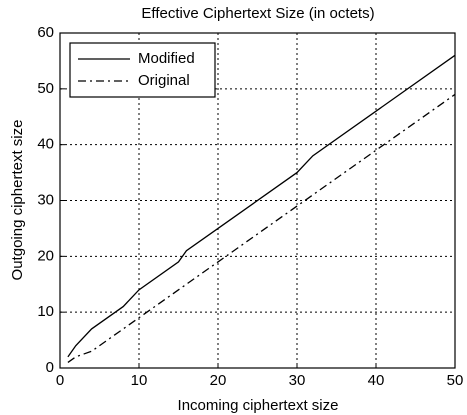 This screenshot has height=415, width=467. What do you see at coordinates (142, 70) in the screenshot?
I see `legend-box` at bounding box center [142, 70].